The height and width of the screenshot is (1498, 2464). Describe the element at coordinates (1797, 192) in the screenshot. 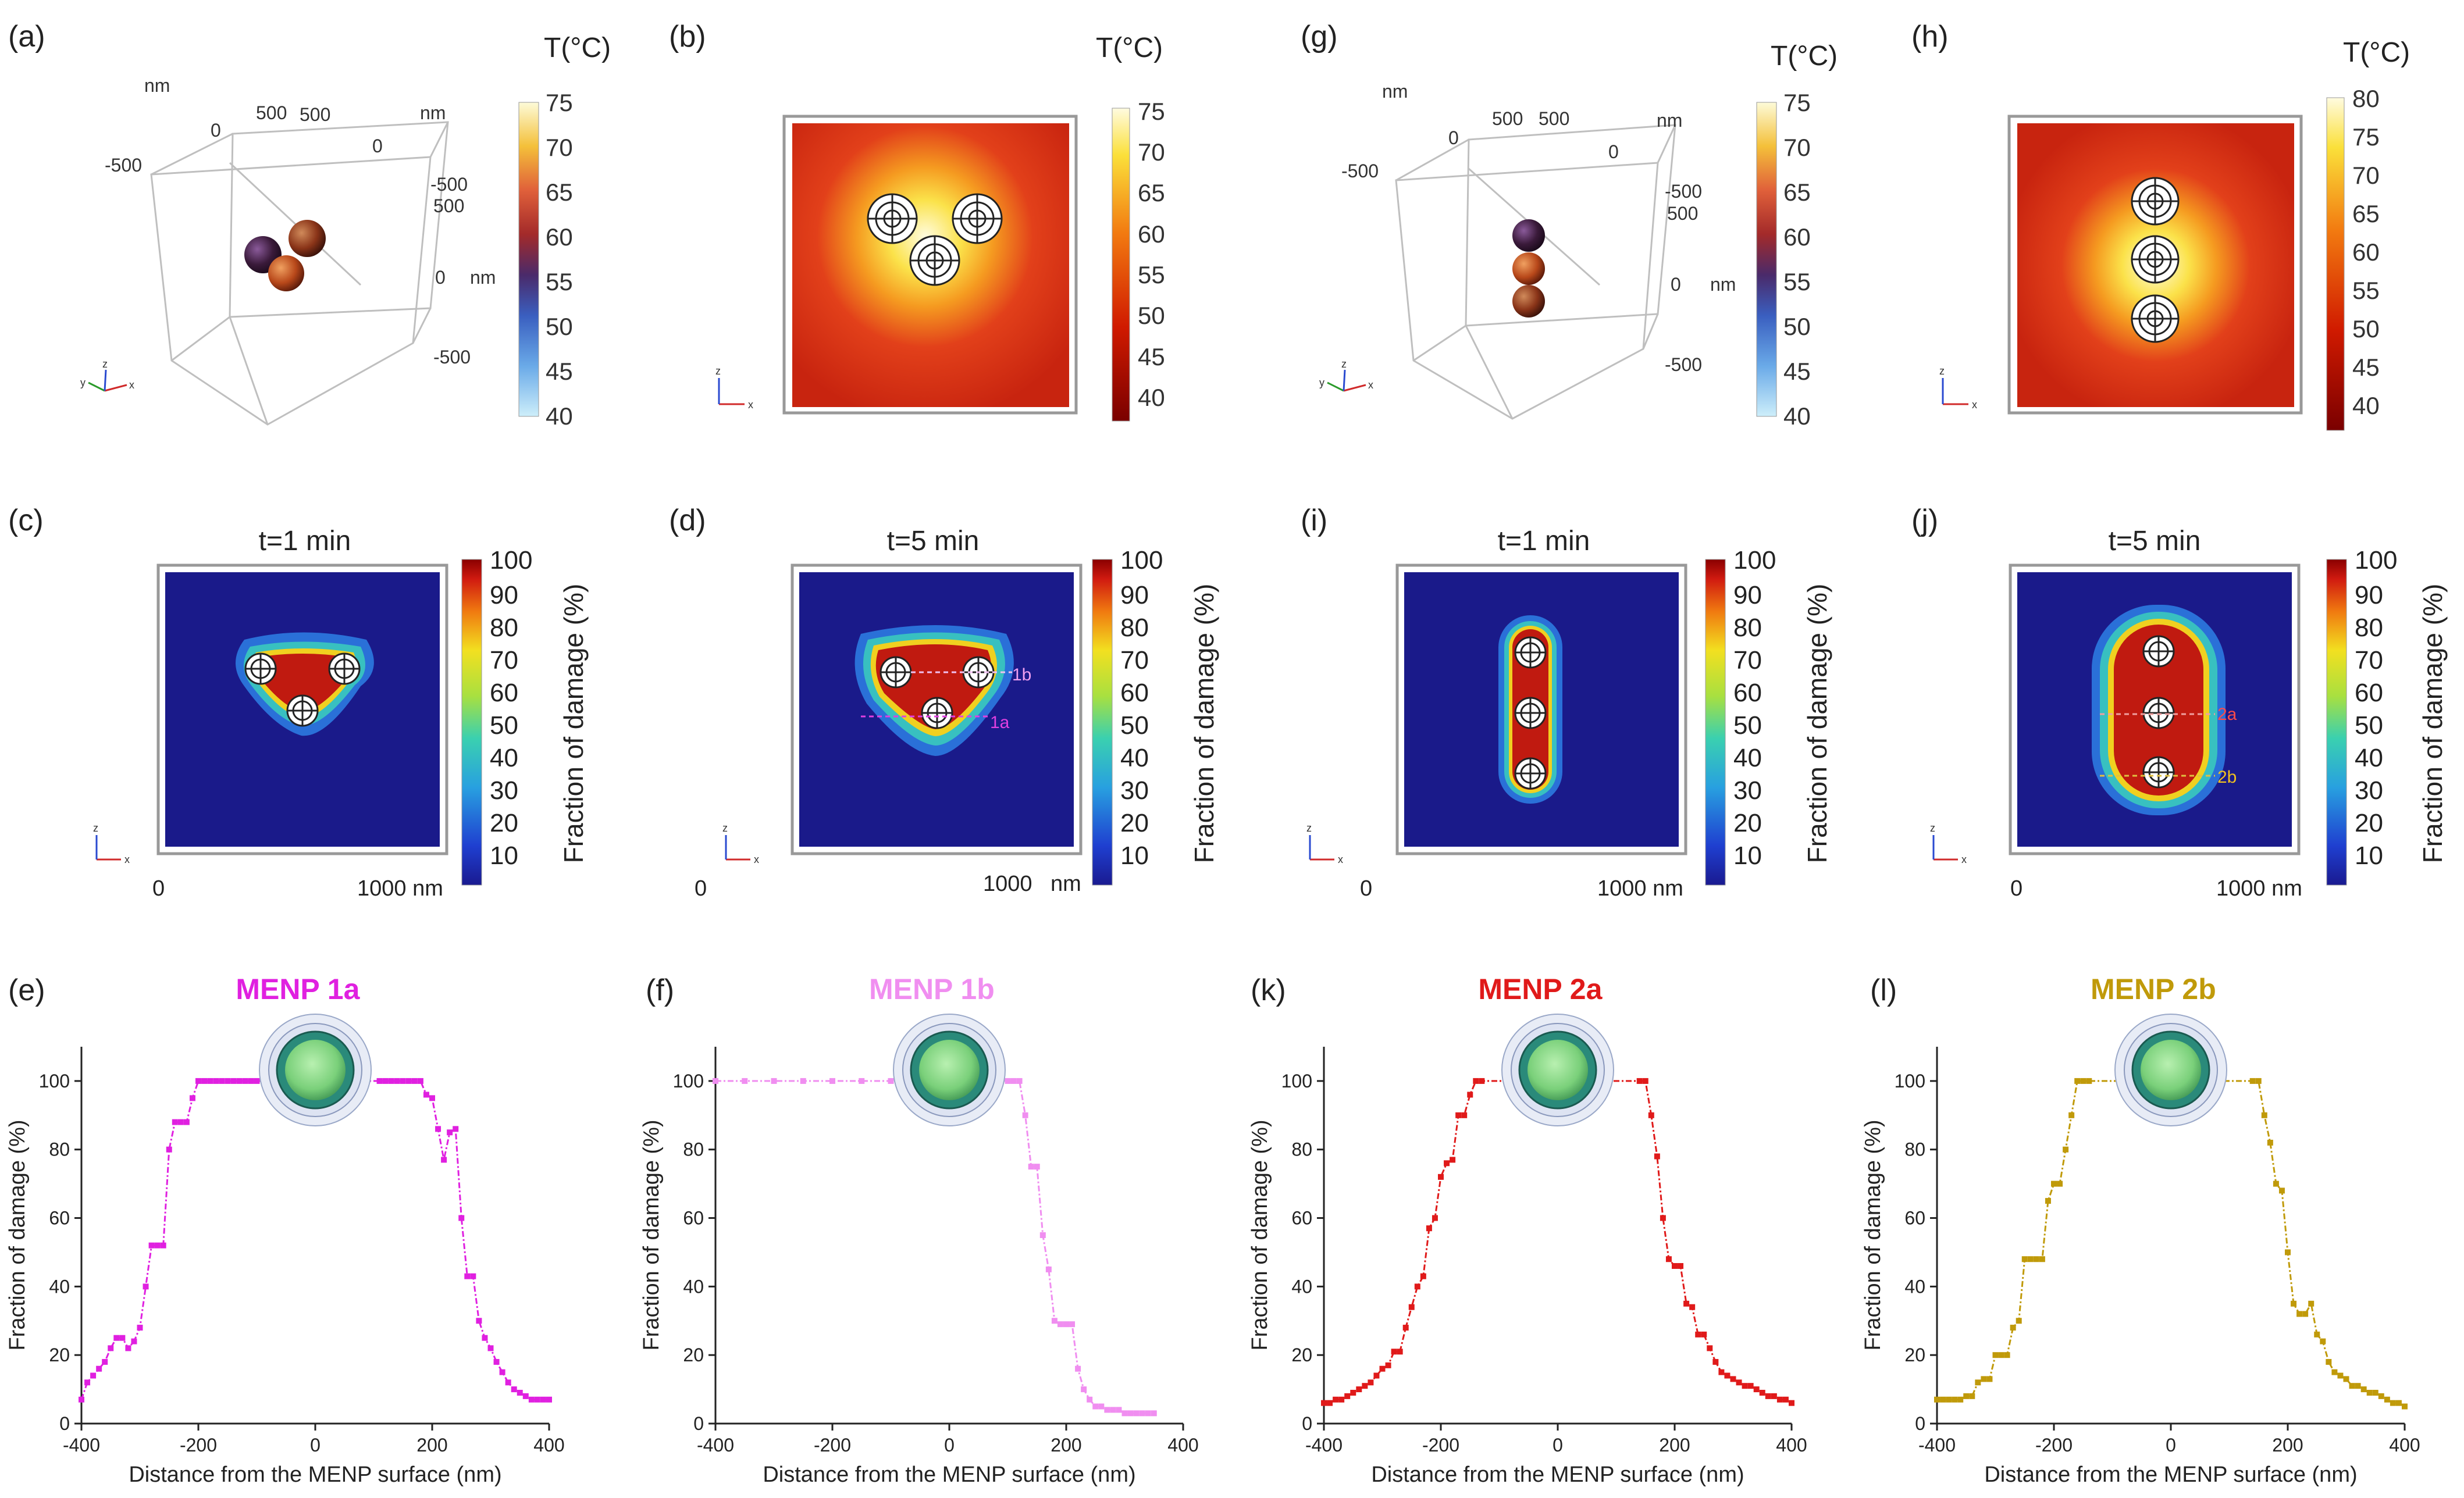

I see `colorbar-tick: 65` at that location.